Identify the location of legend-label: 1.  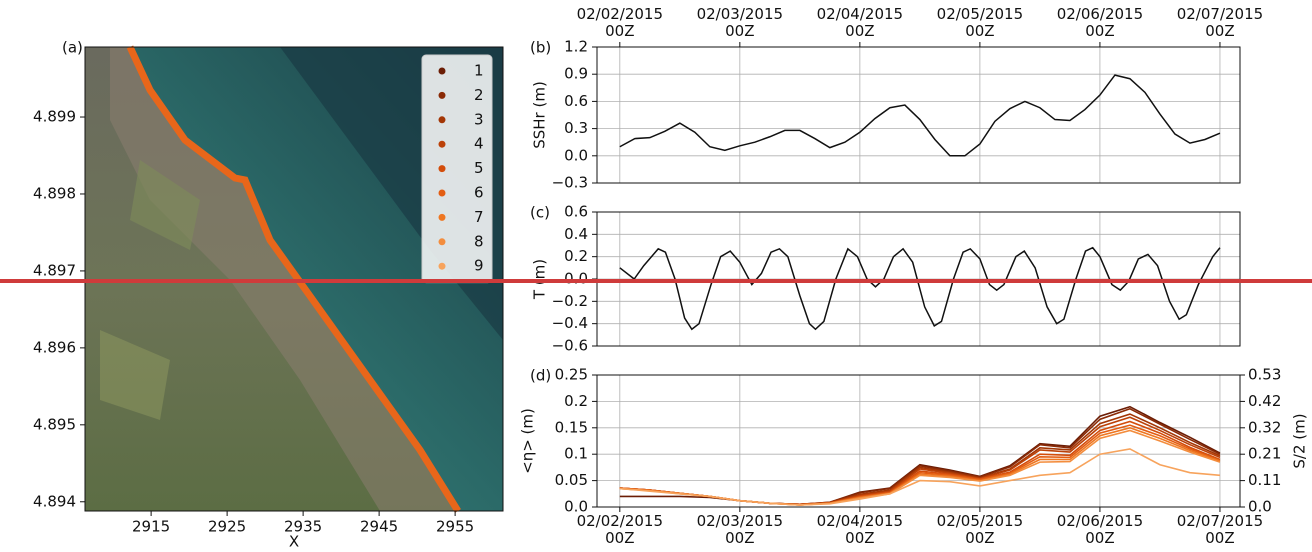
(479, 71).